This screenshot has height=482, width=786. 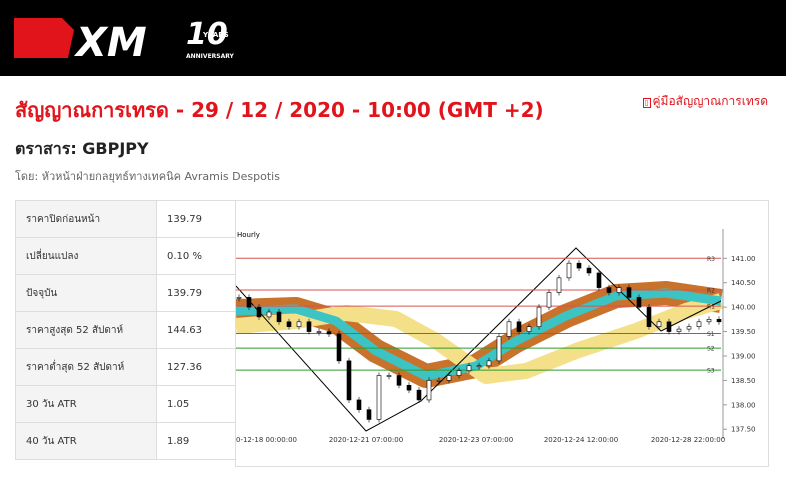 I want to click on cell-value: 1.89, so click(x=196, y=441).